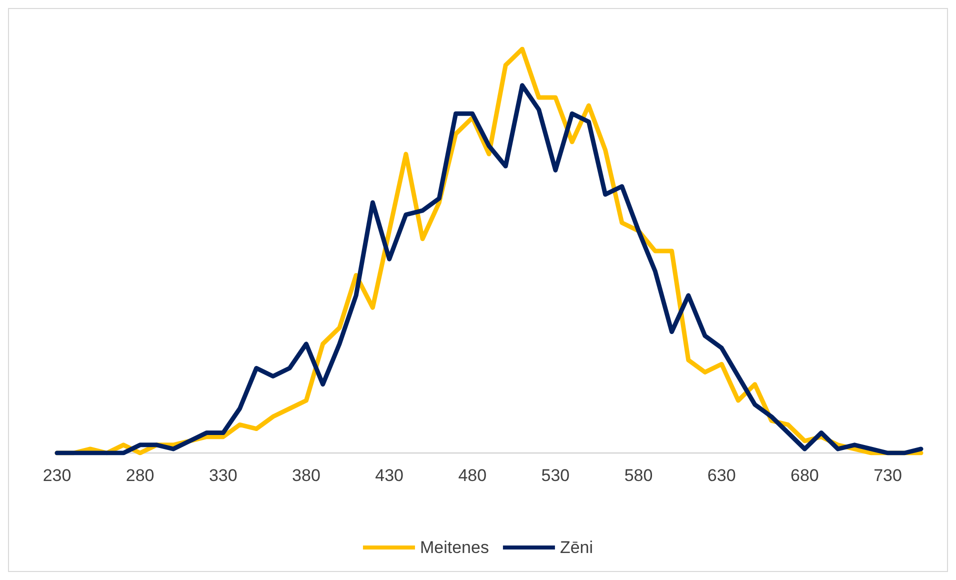  I want to click on x-tick-label: 230, so click(57, 475).